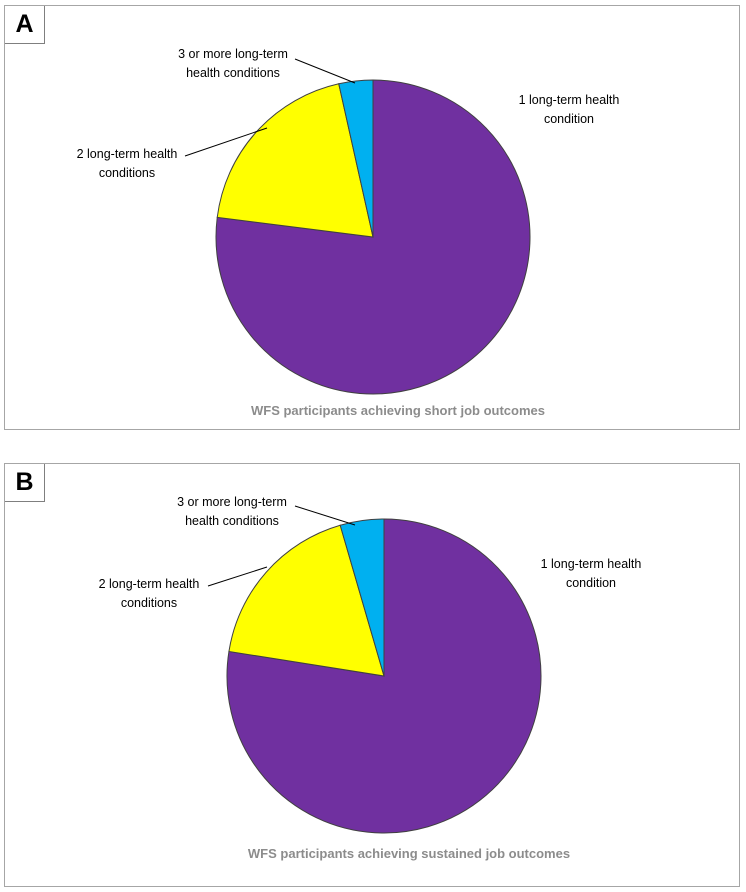 This screenshot has width=746, height=892. I want to click on slice-label-a-2: 2 long-term health conditions, so click(127, 163).